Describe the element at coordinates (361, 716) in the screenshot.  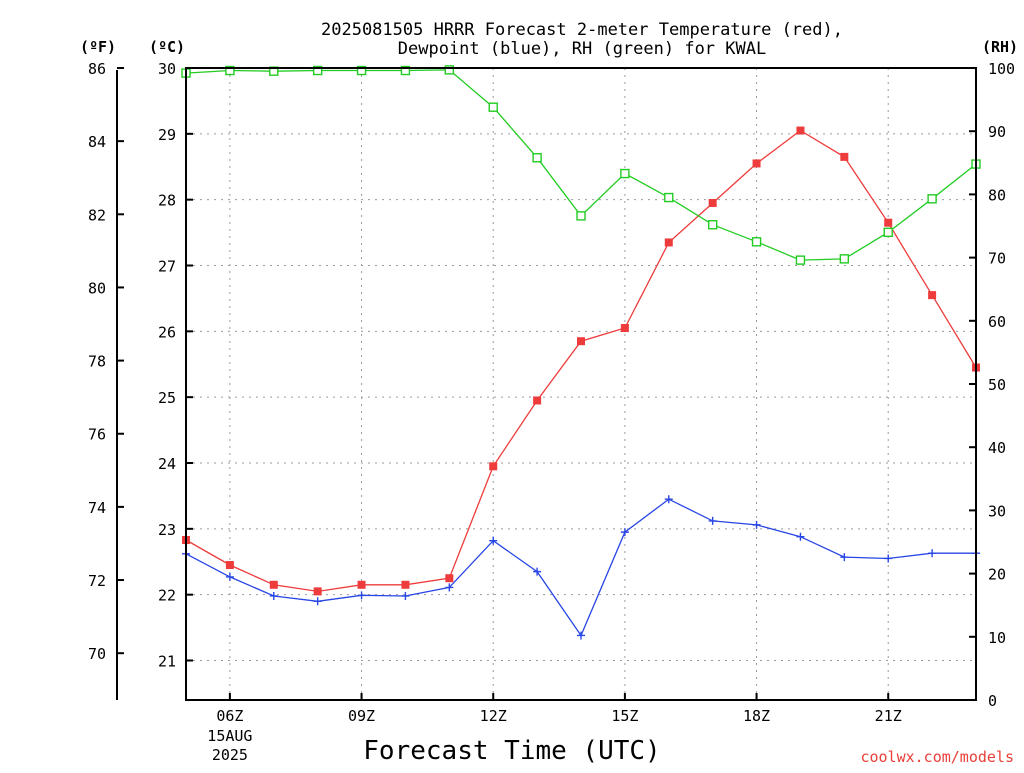
I see `x-tick-label-1: 09Z` at that location.